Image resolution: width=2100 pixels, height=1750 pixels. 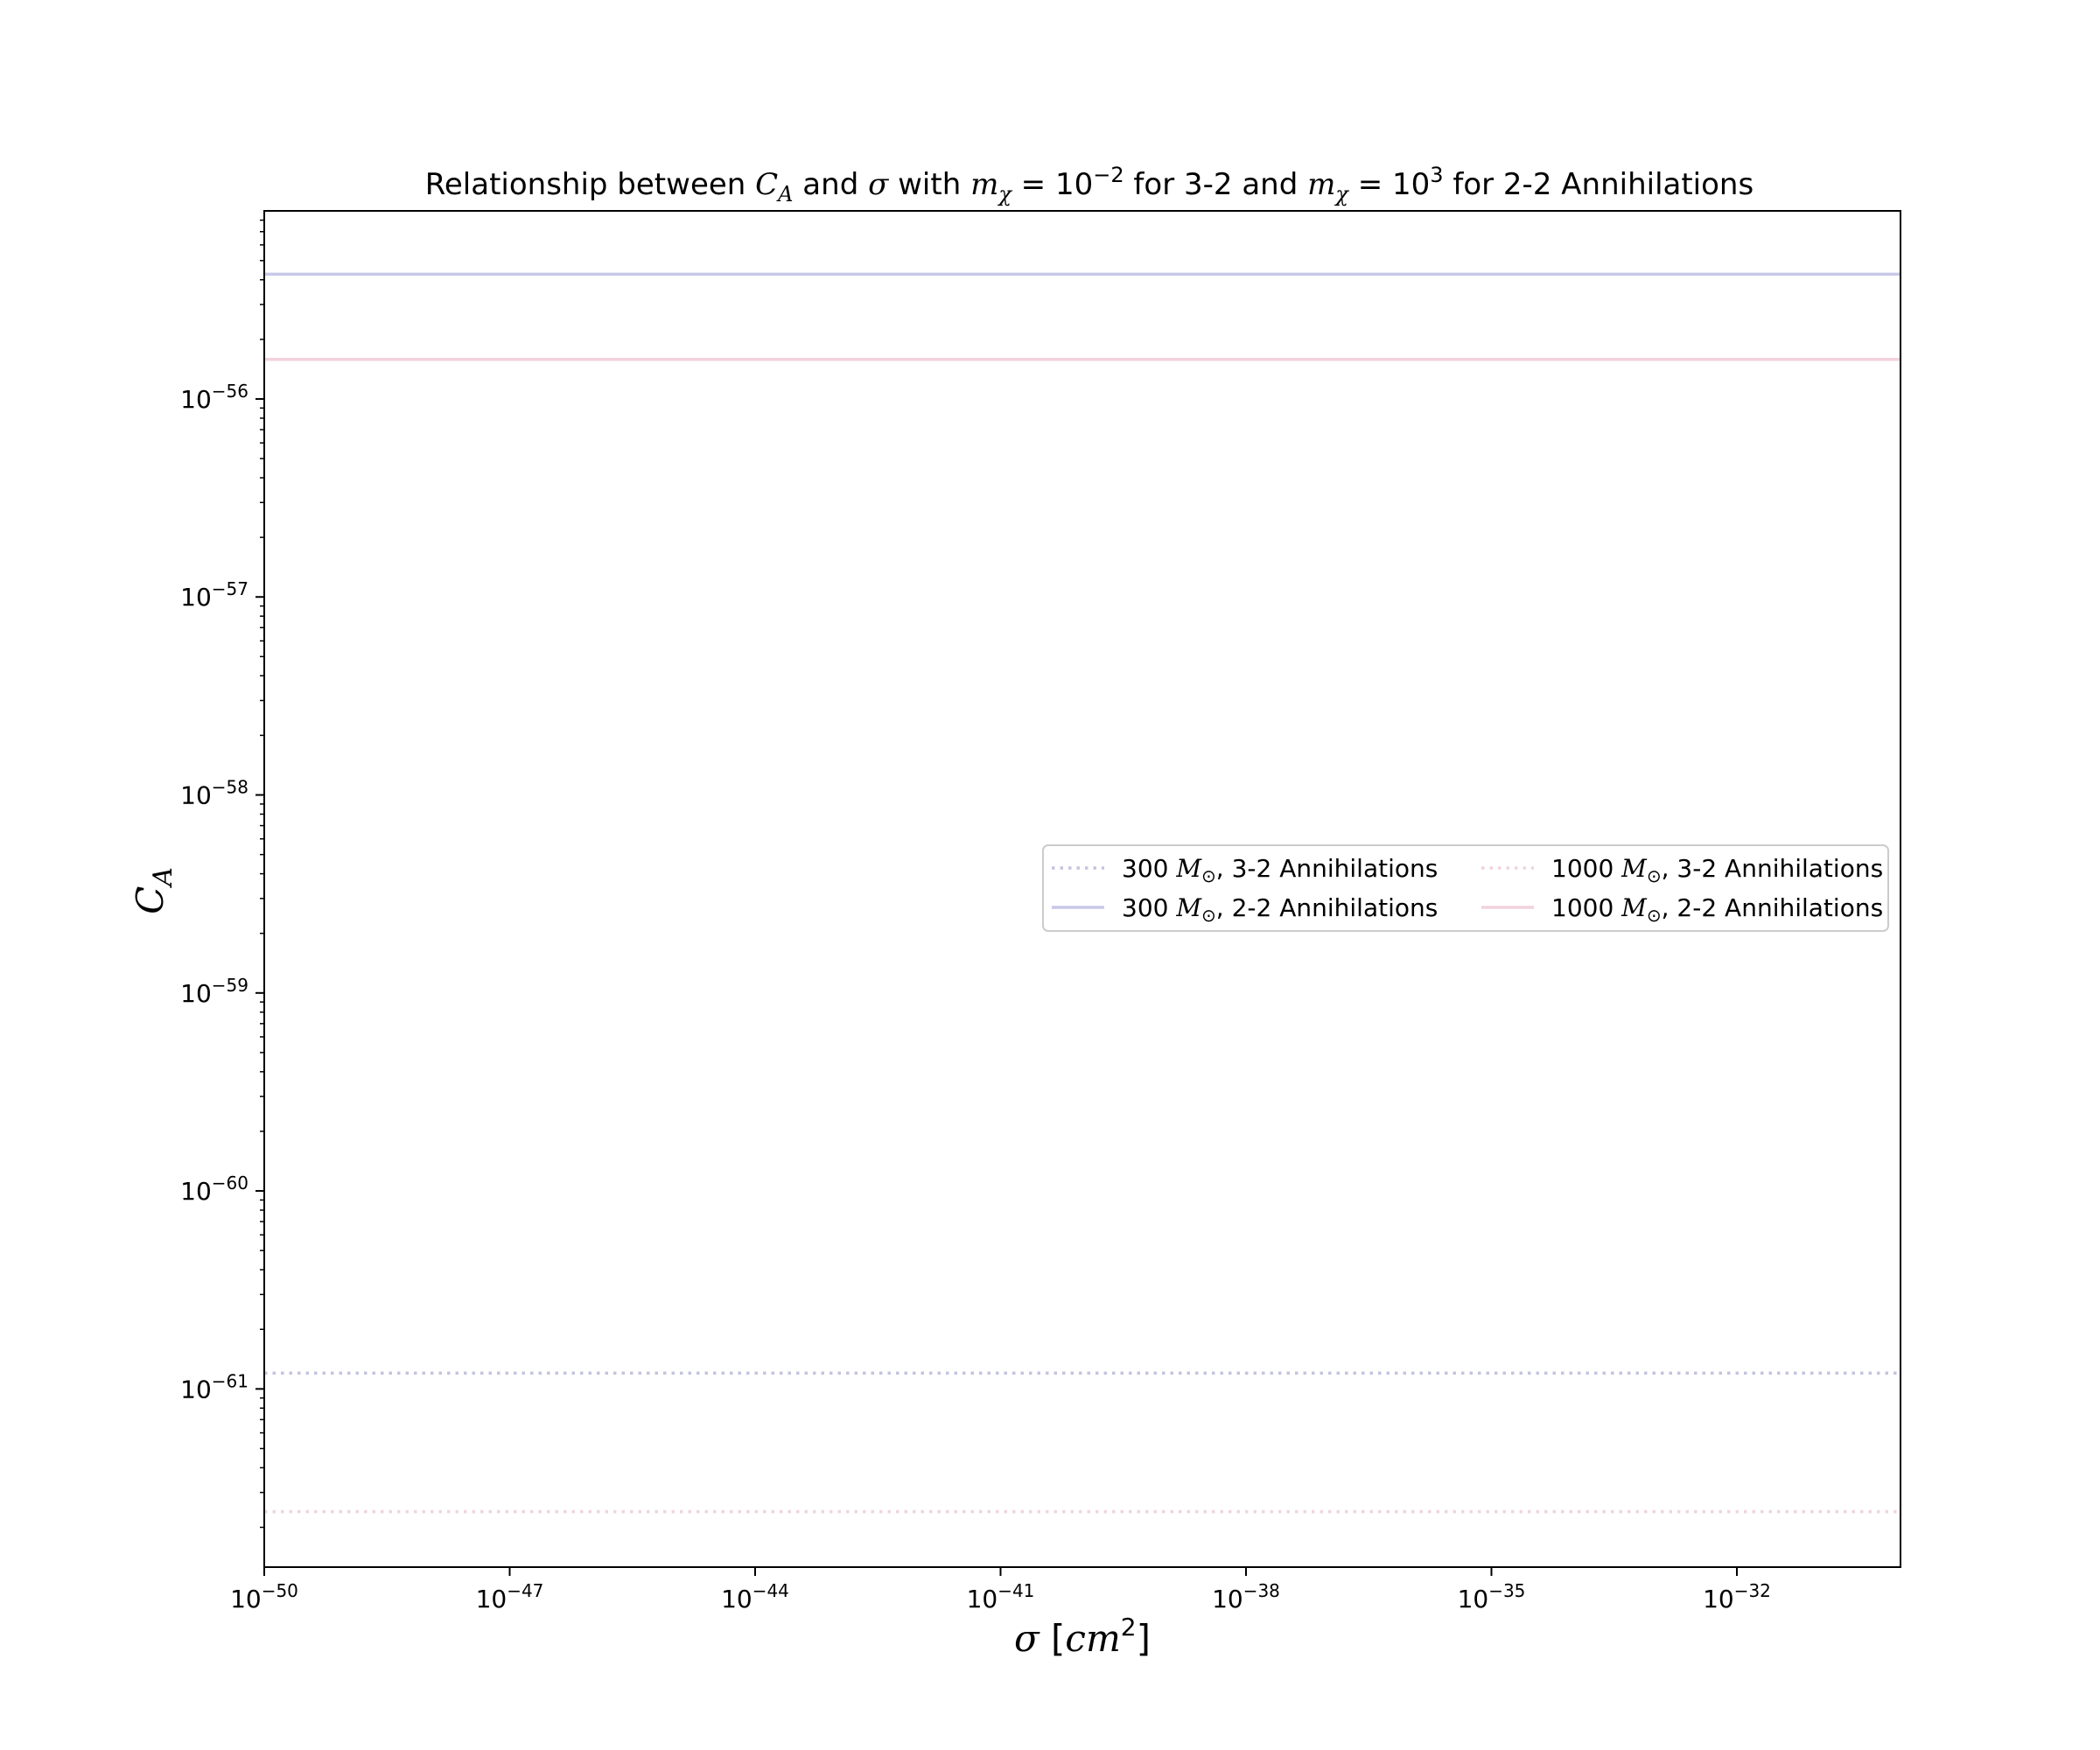 I want to click on y-tick-label: 10−61, so click(x=214, y=1387).